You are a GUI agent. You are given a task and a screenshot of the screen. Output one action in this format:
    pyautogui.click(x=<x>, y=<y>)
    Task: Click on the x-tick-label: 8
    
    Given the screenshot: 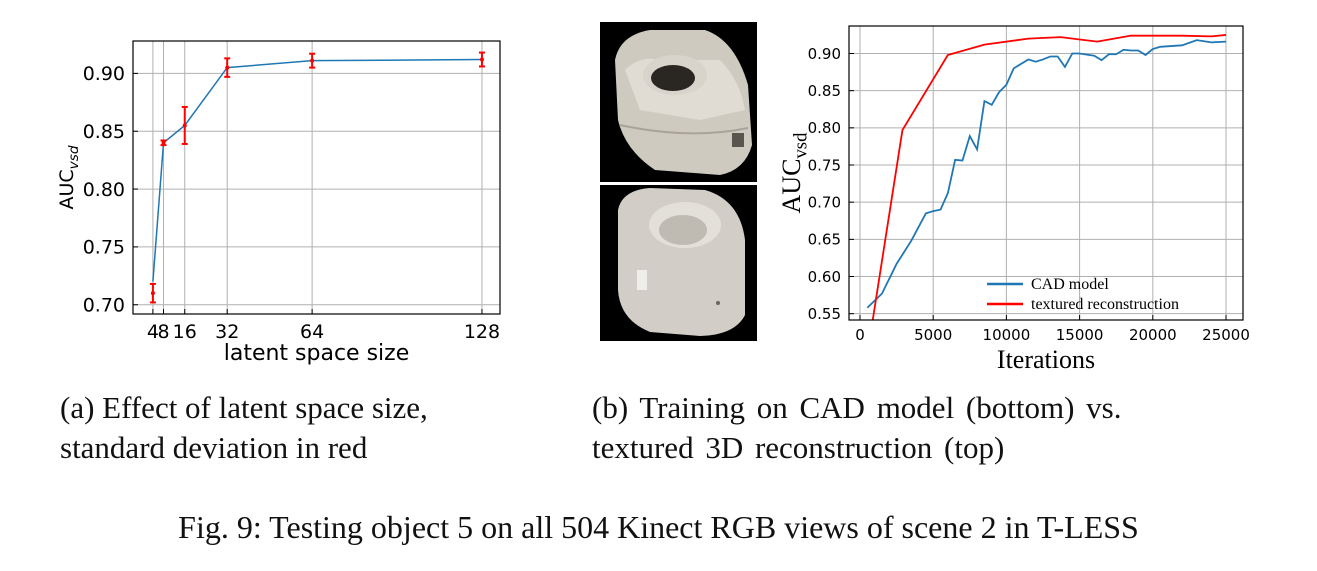 What is the action you would take?
    pyautogui.click(x=163, y=332)
    